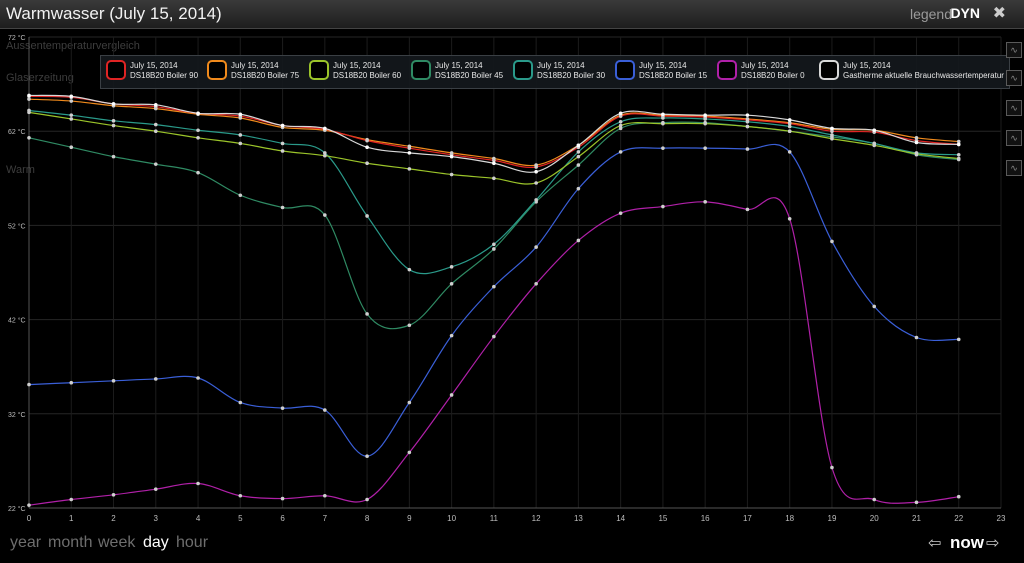 The width and height of the screenshot is (1024, 563). What do you see at coordinates (999, 13) in the screenshot?
I see `close-icon: ✖` at bounding box center [999, 13].